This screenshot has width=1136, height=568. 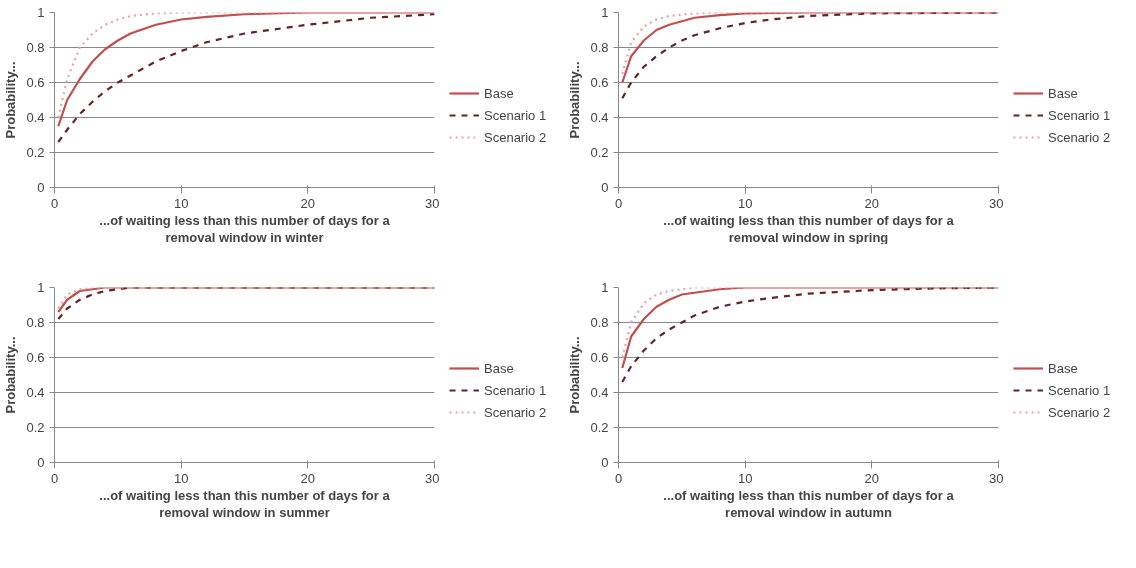 I want to click on line-series, so click(x=810, y=56).